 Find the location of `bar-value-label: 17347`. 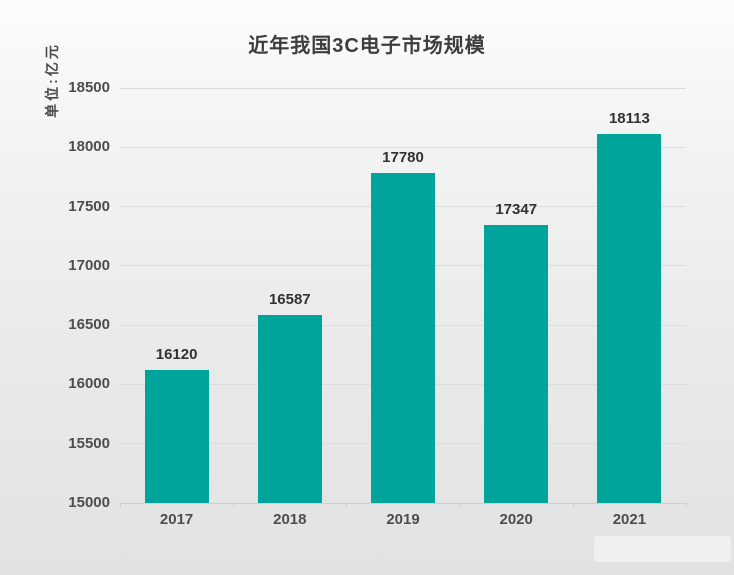

bar-value-label: 17347 is located at coordinates (516, 209).